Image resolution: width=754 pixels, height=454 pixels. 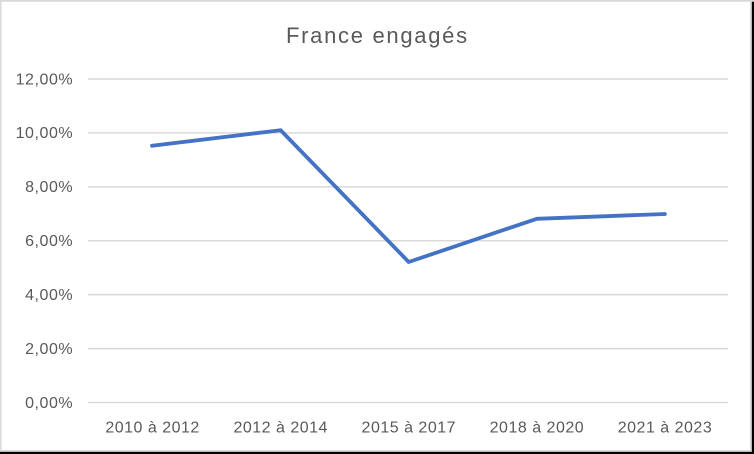 What do you see at coordinates (49, 349) in the screenshot?
I see `svg-text: 2,00%` at bounding box center [49, 349].